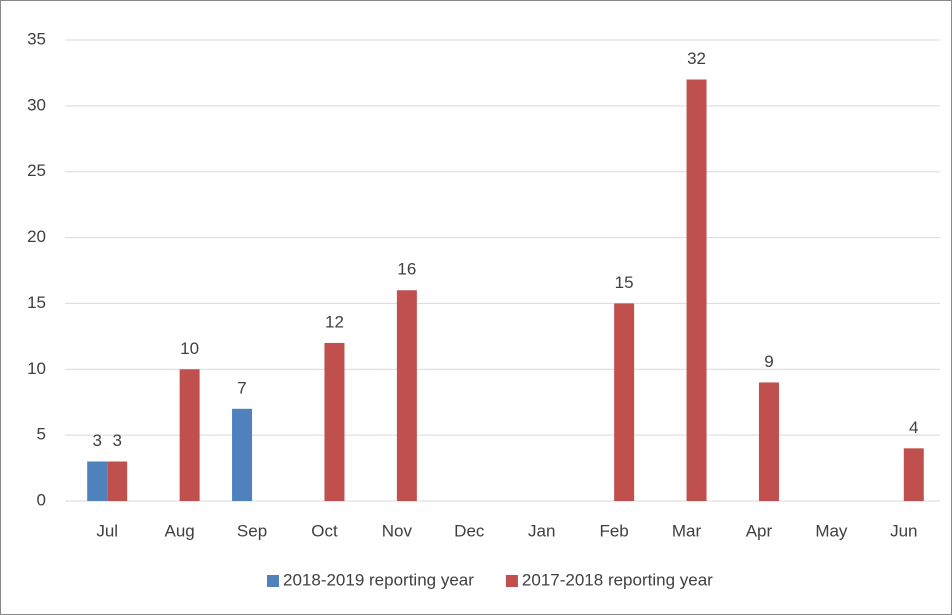 This screenshot has width=952, height=615. What do you see at coordinates (378, 579) in the screenshot?
I see `legend-label: 2018-2019 reporting year` at bounding box center [378, 579].